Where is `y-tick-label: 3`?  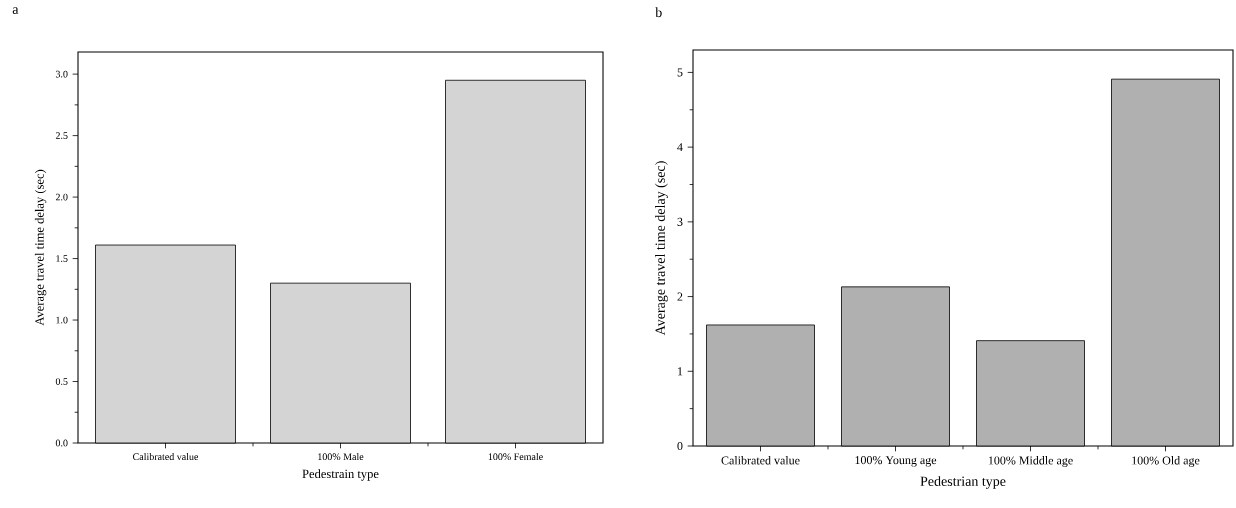 y-tick-label: 3 is located at coordinates (680, 221).